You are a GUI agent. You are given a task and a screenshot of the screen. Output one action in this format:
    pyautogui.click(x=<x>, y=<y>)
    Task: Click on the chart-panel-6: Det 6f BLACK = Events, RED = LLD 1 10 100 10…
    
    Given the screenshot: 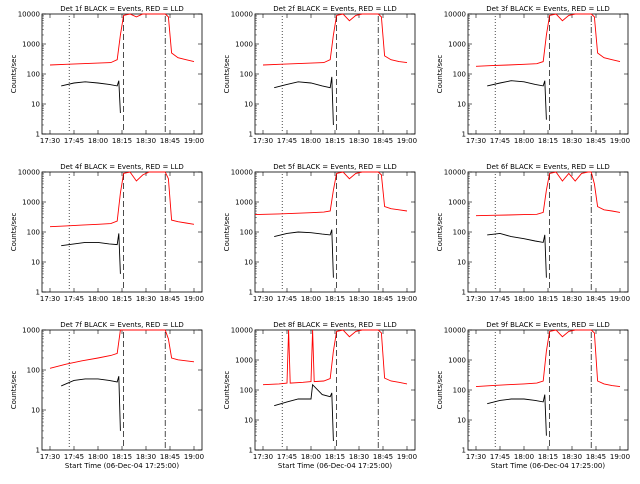 What is the action you would take?
    pyautogui.click(x=533, y=233)
    